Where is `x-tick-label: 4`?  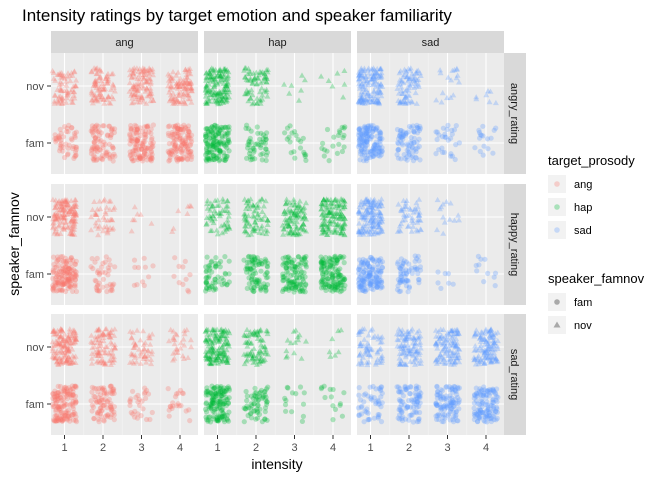 x-tick-label: 4 is located at coordinates (180, 448).